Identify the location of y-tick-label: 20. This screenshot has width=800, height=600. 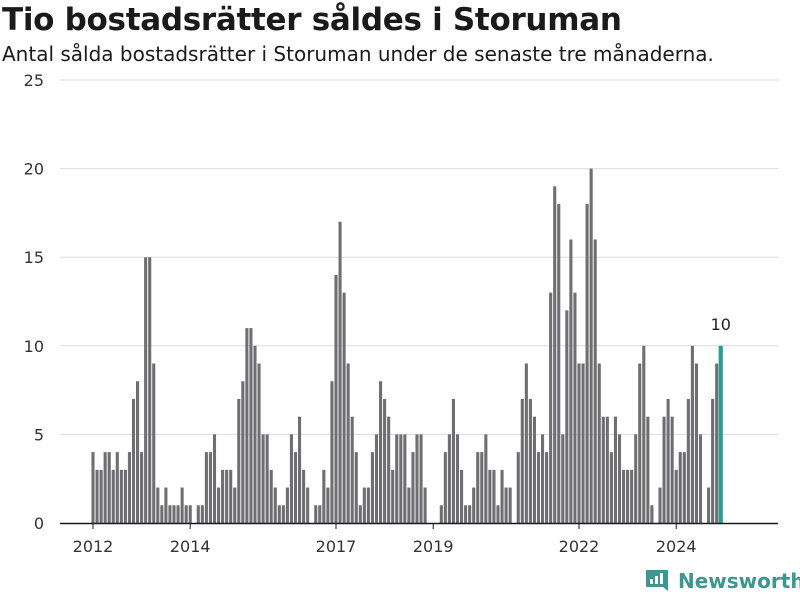
(34, 169).